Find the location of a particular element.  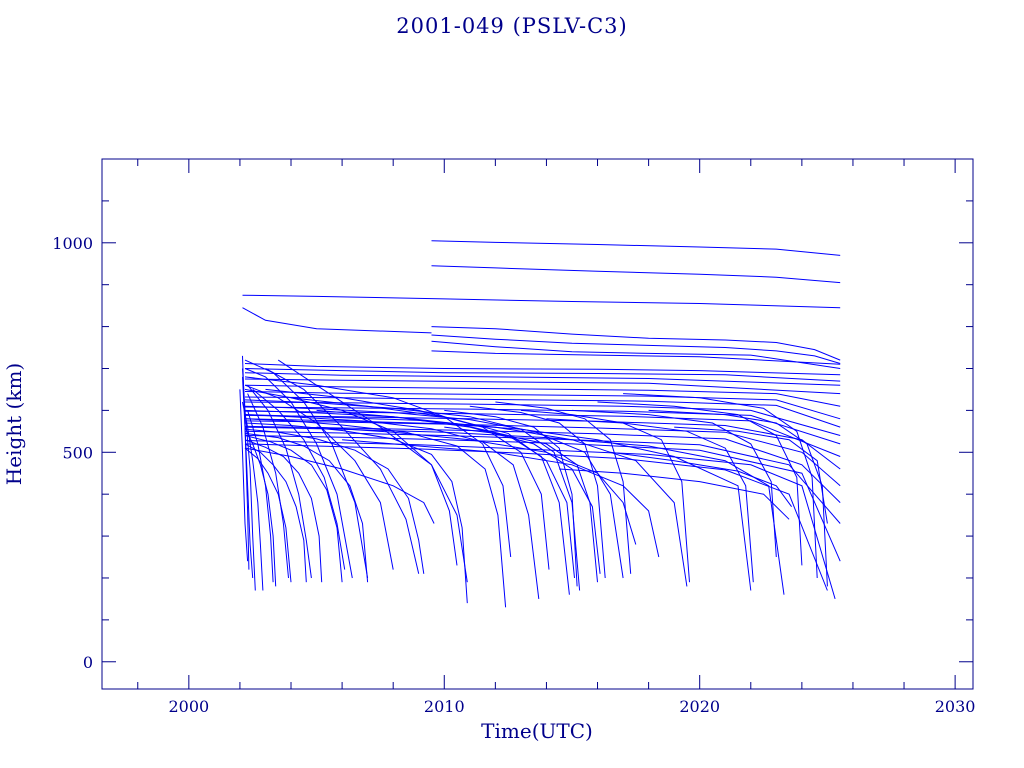

x-tick-label: 2020 is located at coordinates (699, 706).